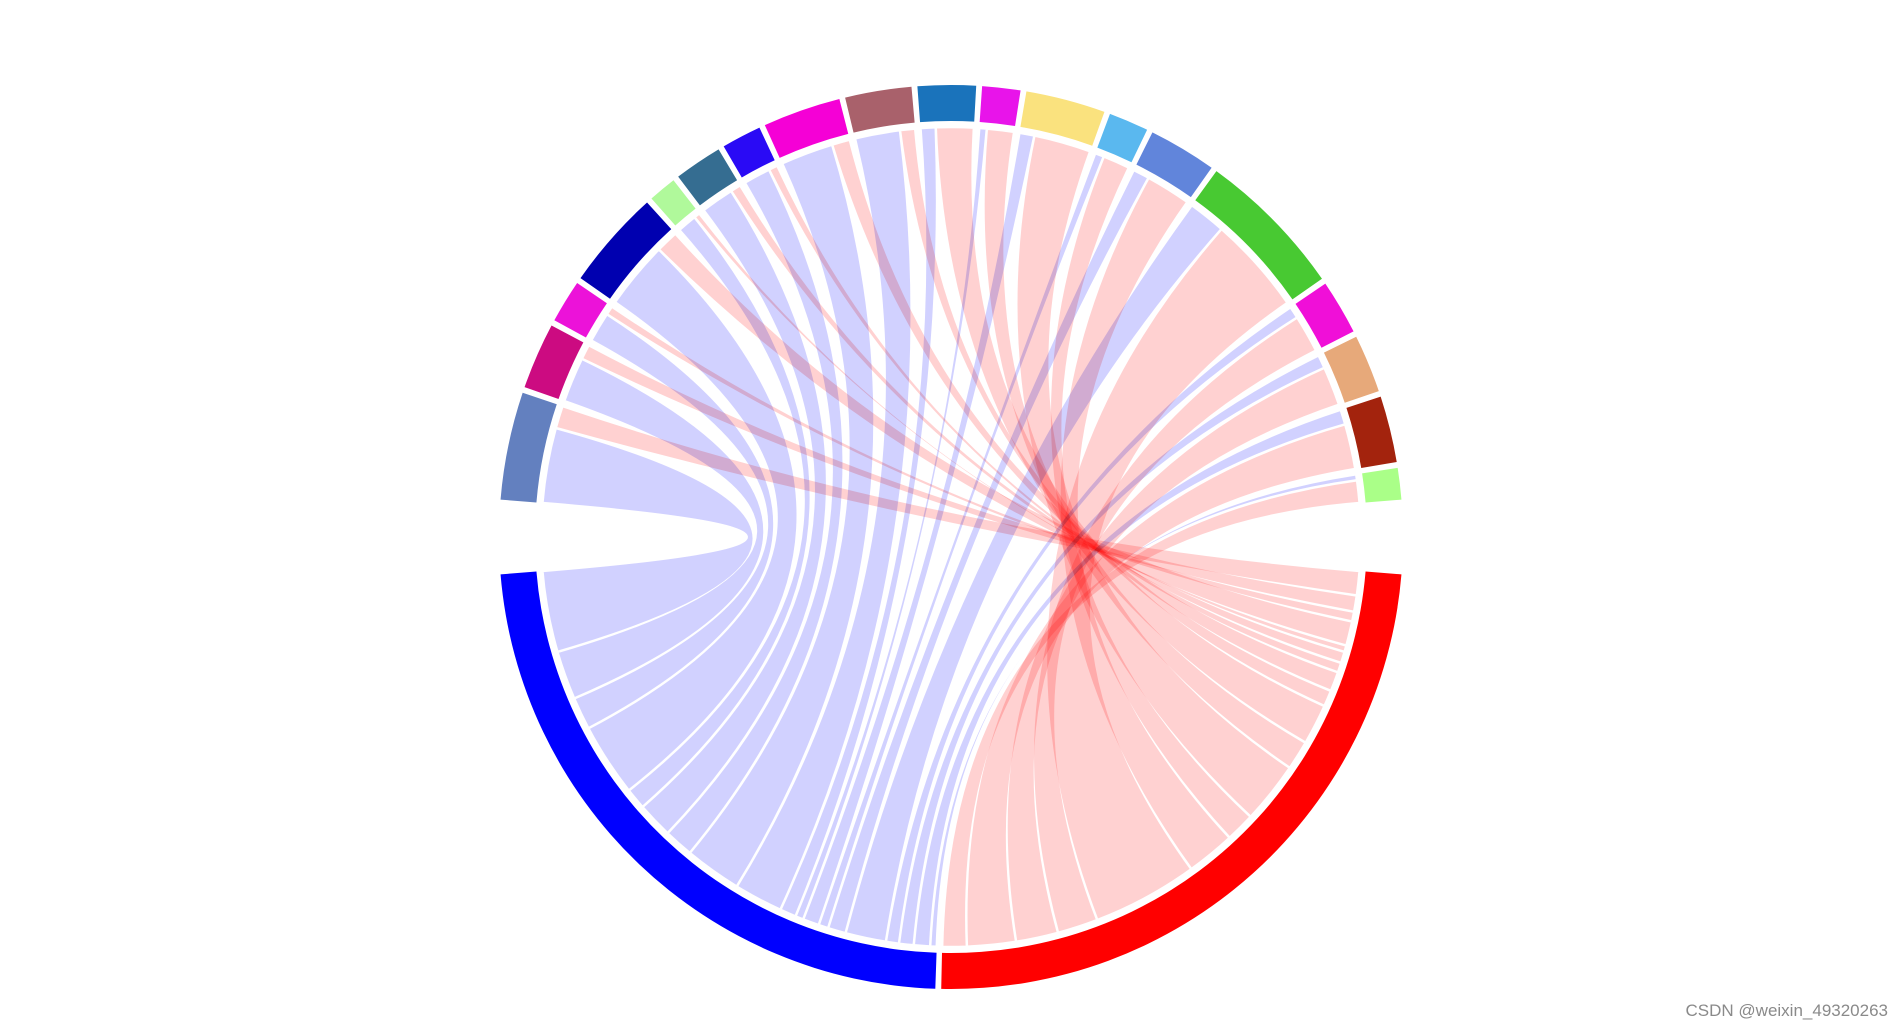  I want to click on chord-link-blue-s9, so click(891, 524).